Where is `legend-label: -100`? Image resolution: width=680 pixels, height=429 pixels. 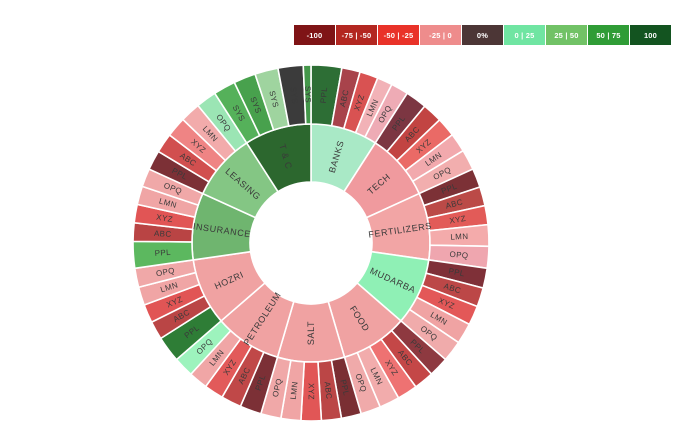
legend-label: -100 is located at coordinates (314, 35).